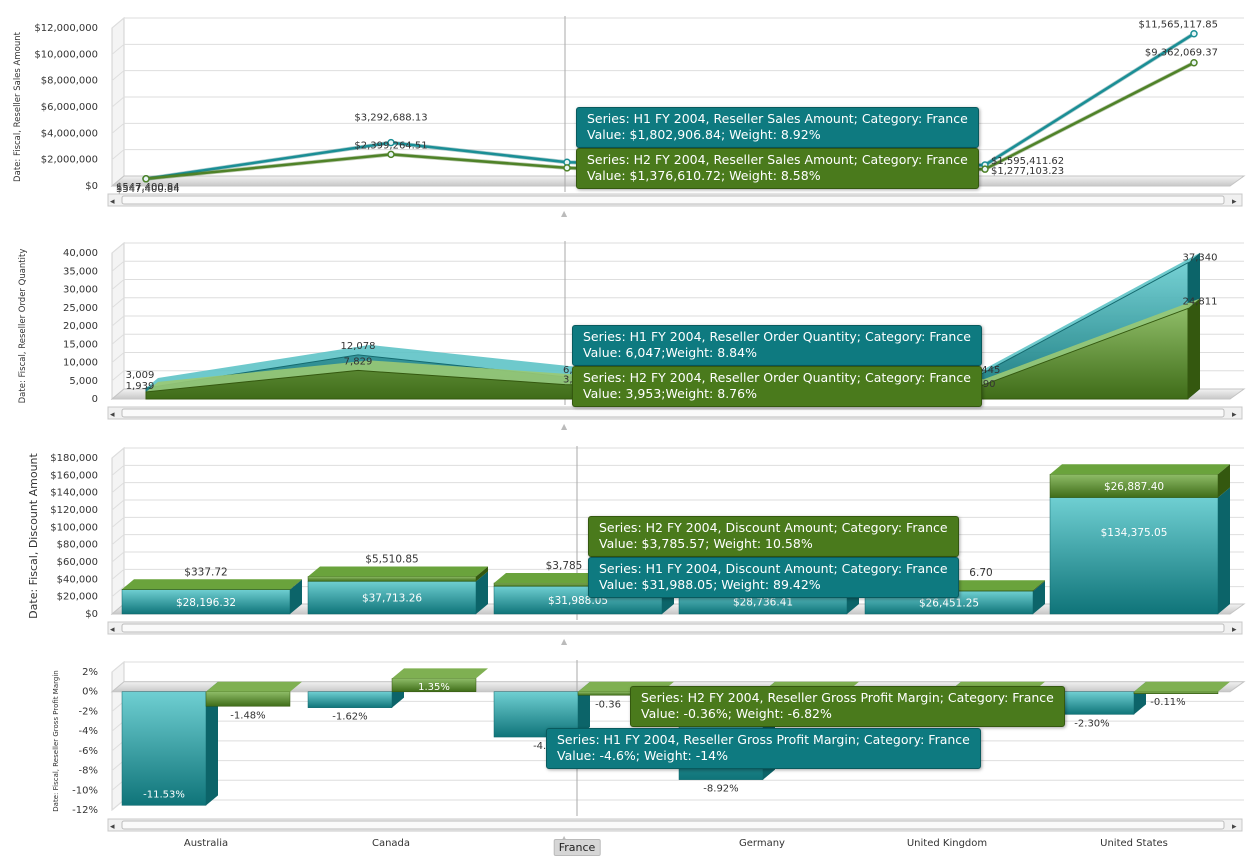 This screenshot has height=858, width=1248. What do you see at coordinates (69, 107) in the screenshot?
I see `y-tick-label: $6,000,000` at bounding box center [69, 107].